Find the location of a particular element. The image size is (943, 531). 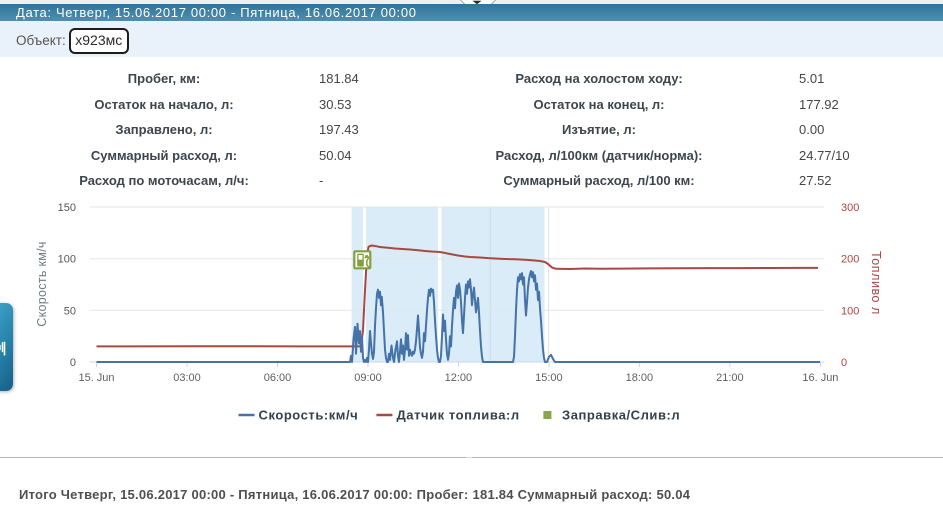

svg-text: 150 is located at coordinates (67, 208).